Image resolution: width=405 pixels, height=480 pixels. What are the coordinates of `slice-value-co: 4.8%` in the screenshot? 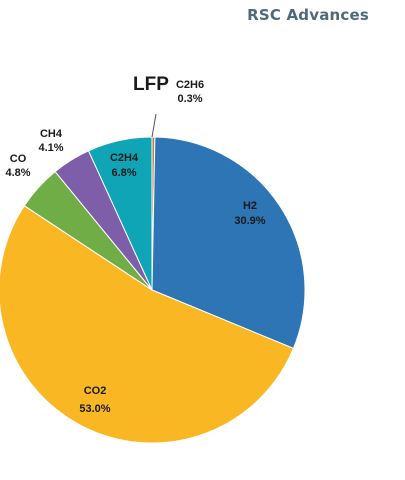 It's located at (17, 173).